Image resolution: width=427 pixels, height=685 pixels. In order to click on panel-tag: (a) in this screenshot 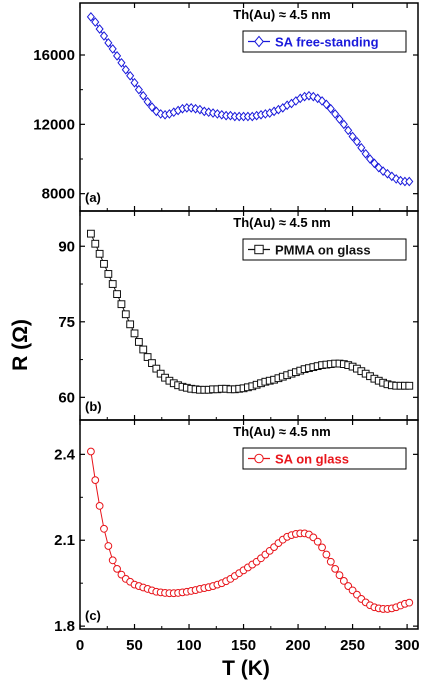, I will do `click(93, 197)`.